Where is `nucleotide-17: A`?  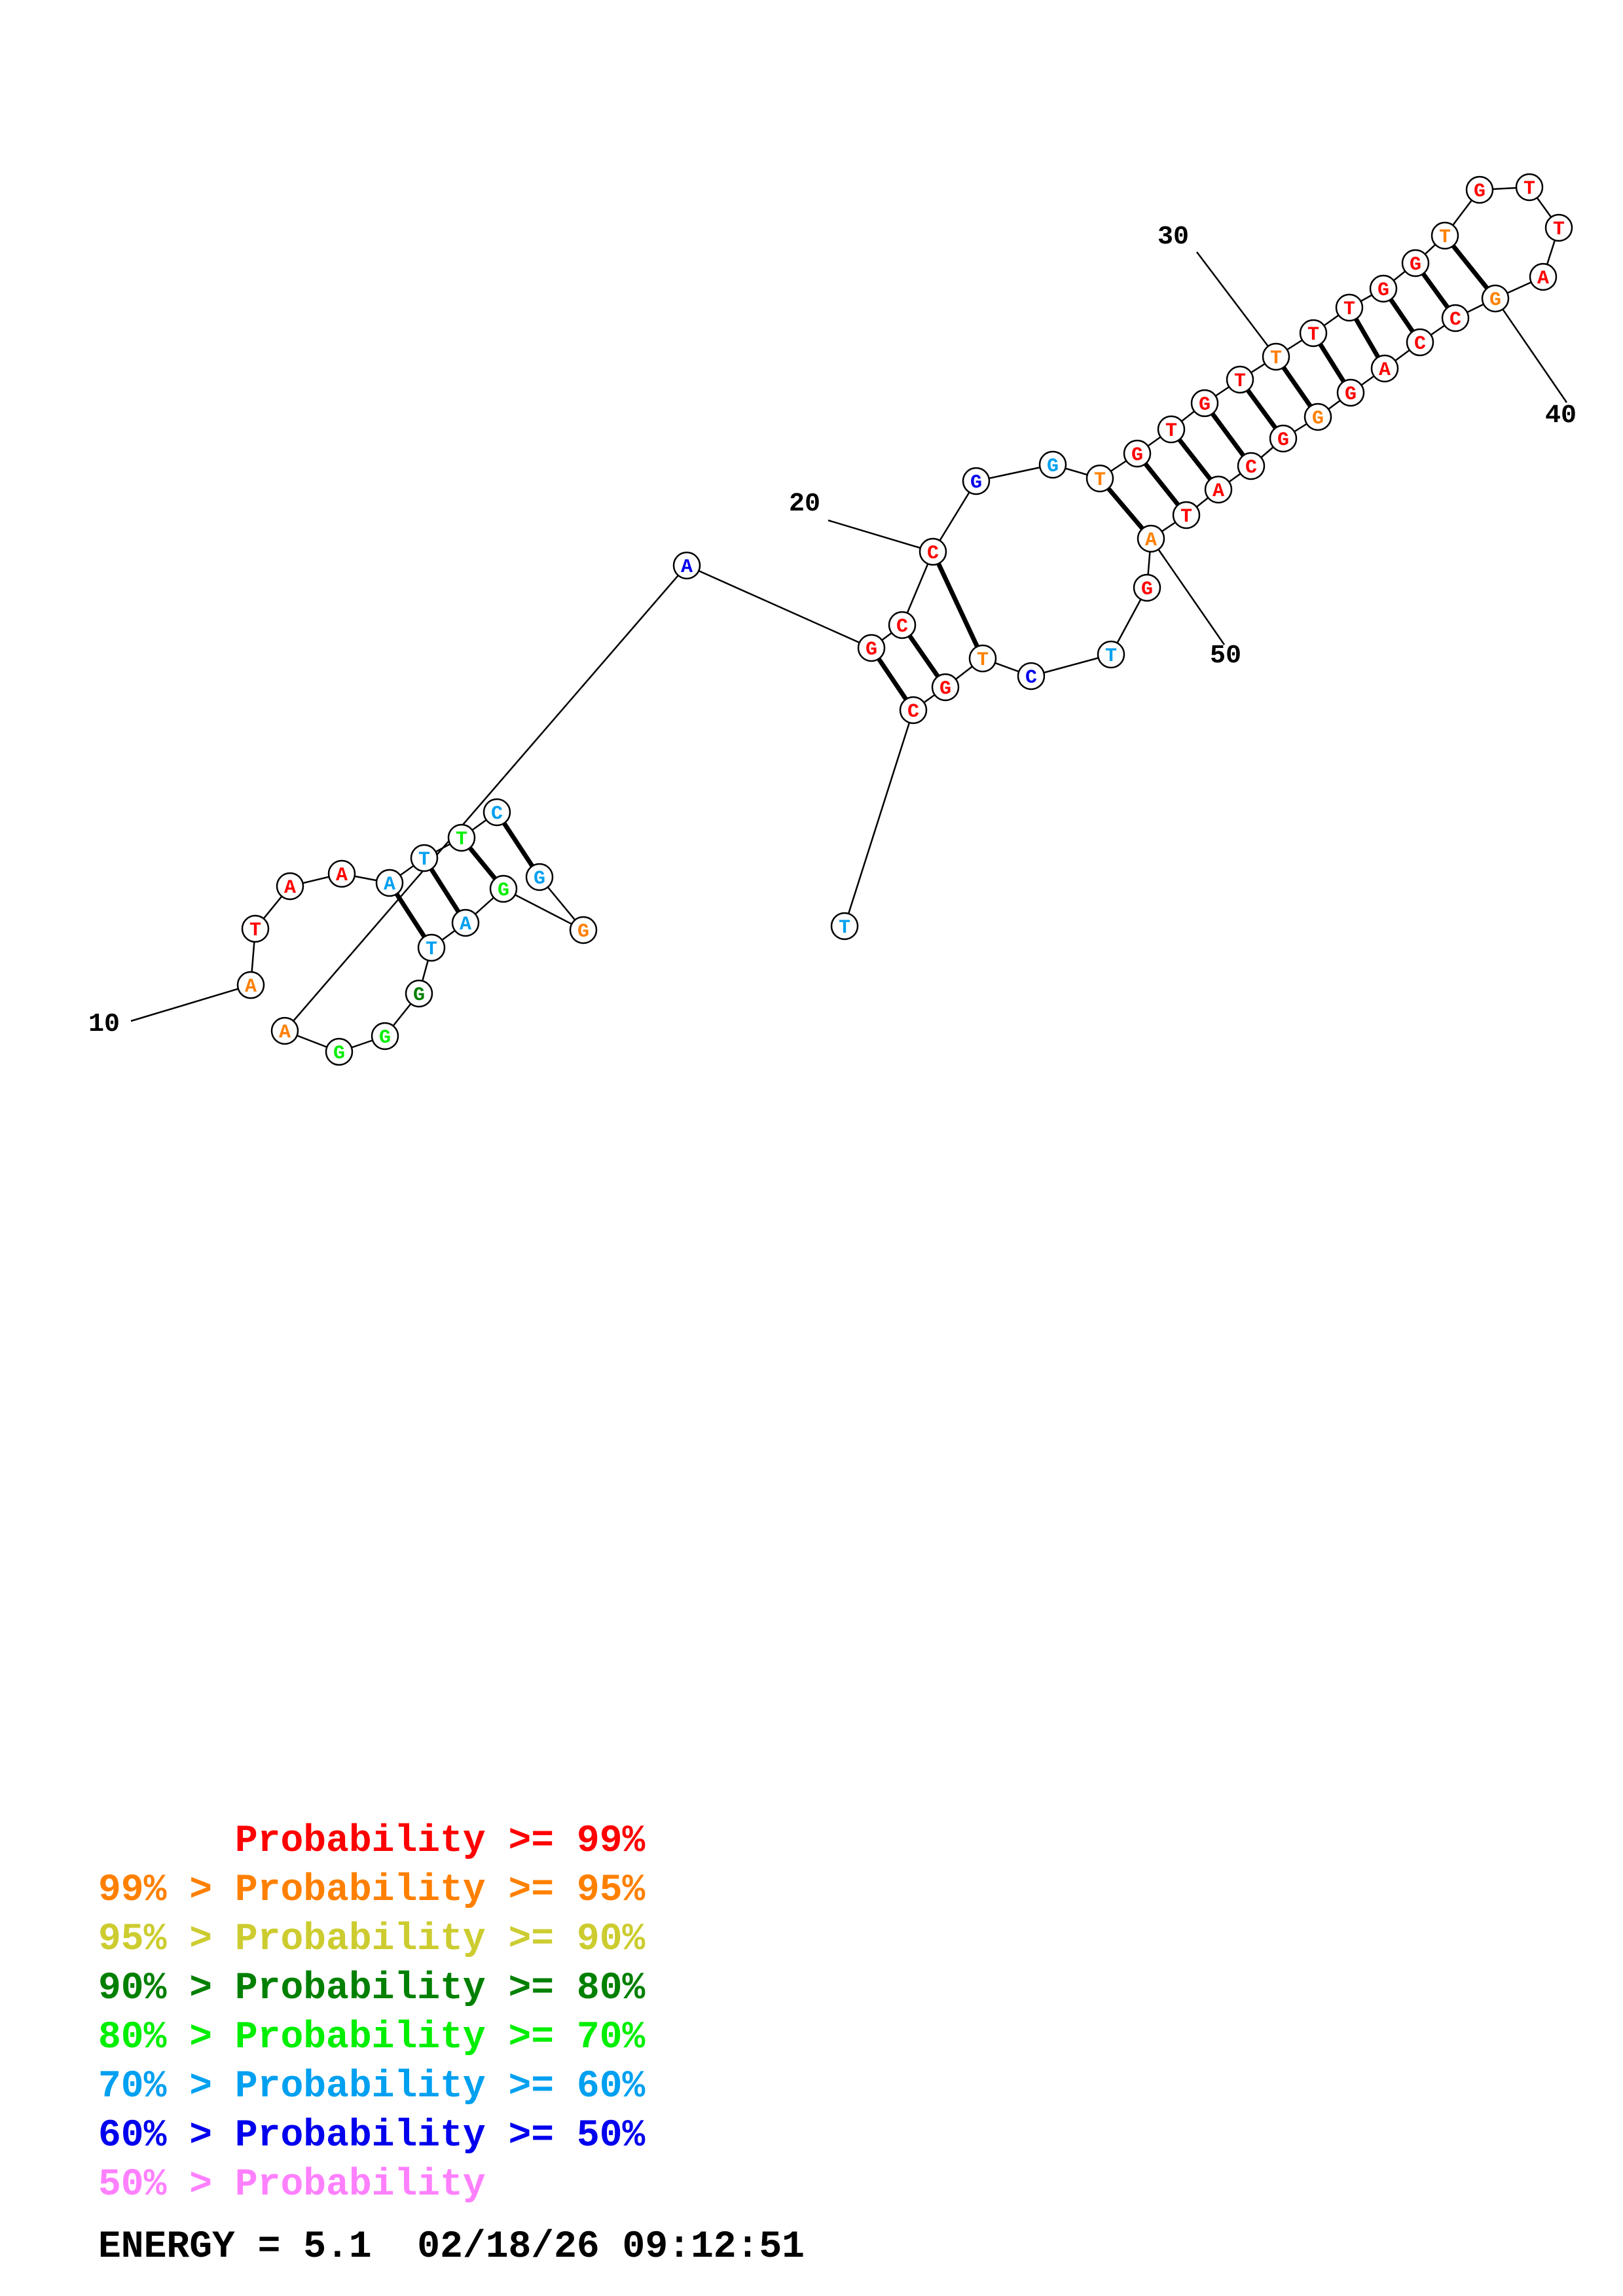
nucleotide-17: A is located at coordinates (284, 1030).